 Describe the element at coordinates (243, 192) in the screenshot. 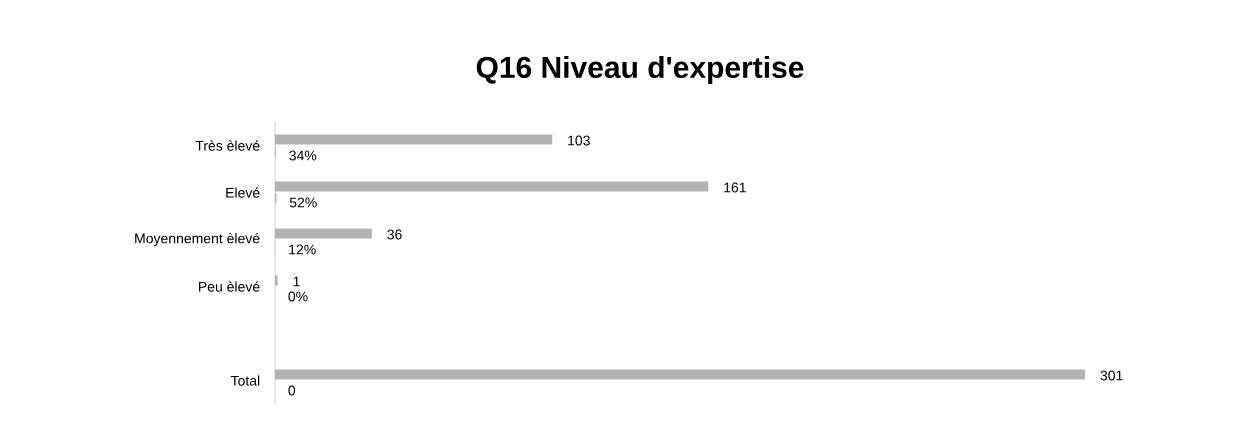

I see `y-tick-label: Elevé` at that location.